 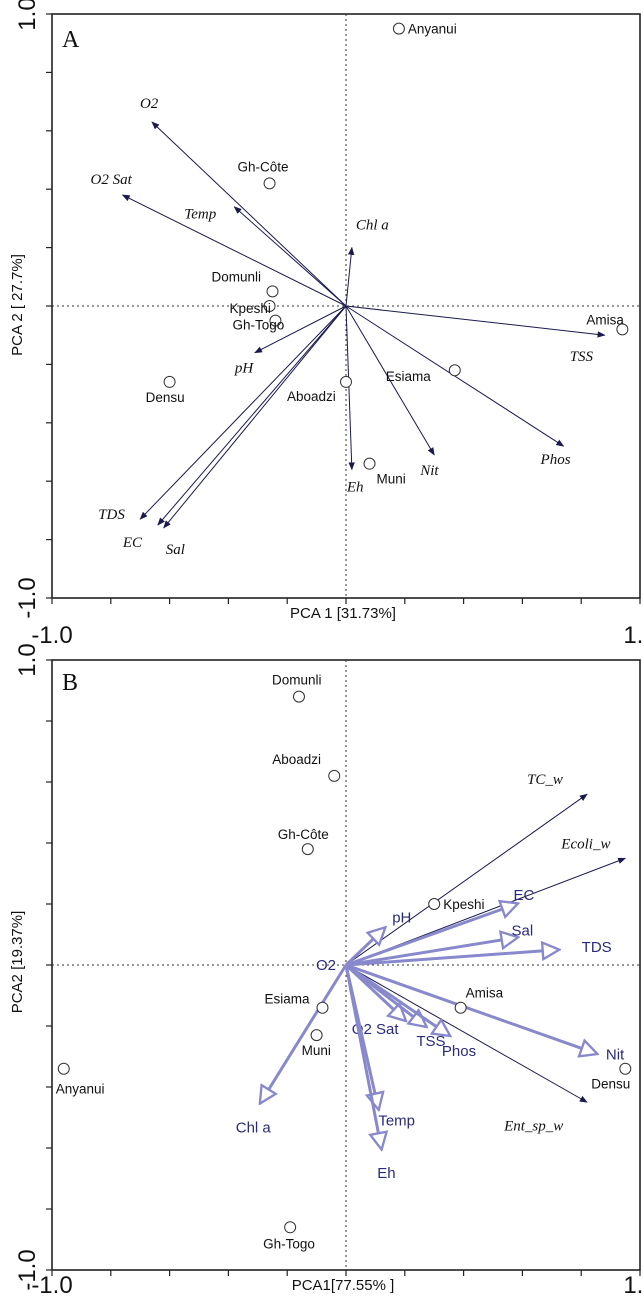 What do you see at coordinates (585, 844) in the screenshot?
I see `supplementary-vector-label: Ecoli_w` at bounding box center [585, 844].